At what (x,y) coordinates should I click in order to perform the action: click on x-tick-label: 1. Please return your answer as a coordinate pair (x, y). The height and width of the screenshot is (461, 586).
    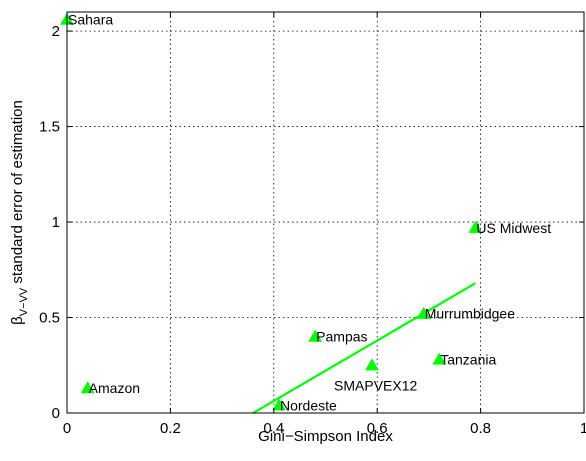
    Looking at the image, I should click on (583, 428).